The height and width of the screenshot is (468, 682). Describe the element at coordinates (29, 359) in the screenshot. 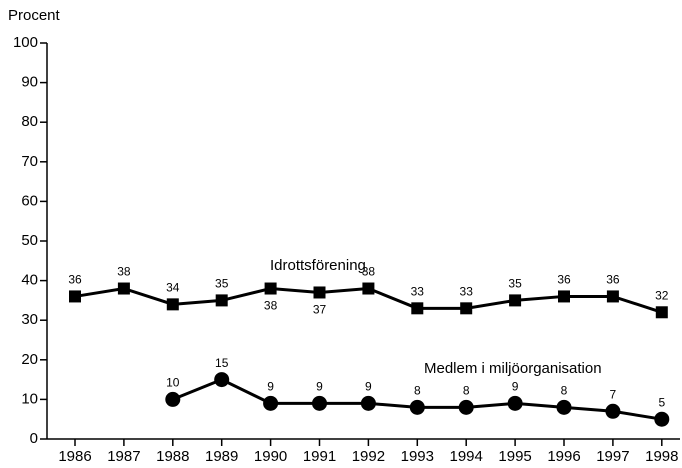

I see `y-tick-label: 20` at that location.